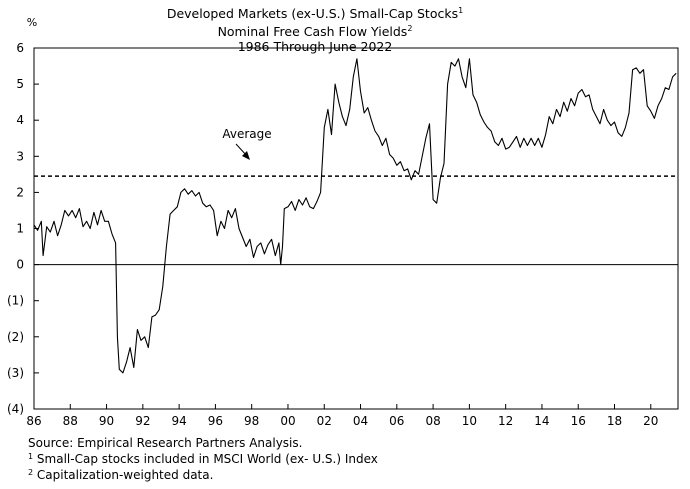 The height and width of the screenshot is (489, 690). Describe the element at coordinates (410, 28) in the screenshot. I see `subtitle-footnote-mark: 2` at that location.